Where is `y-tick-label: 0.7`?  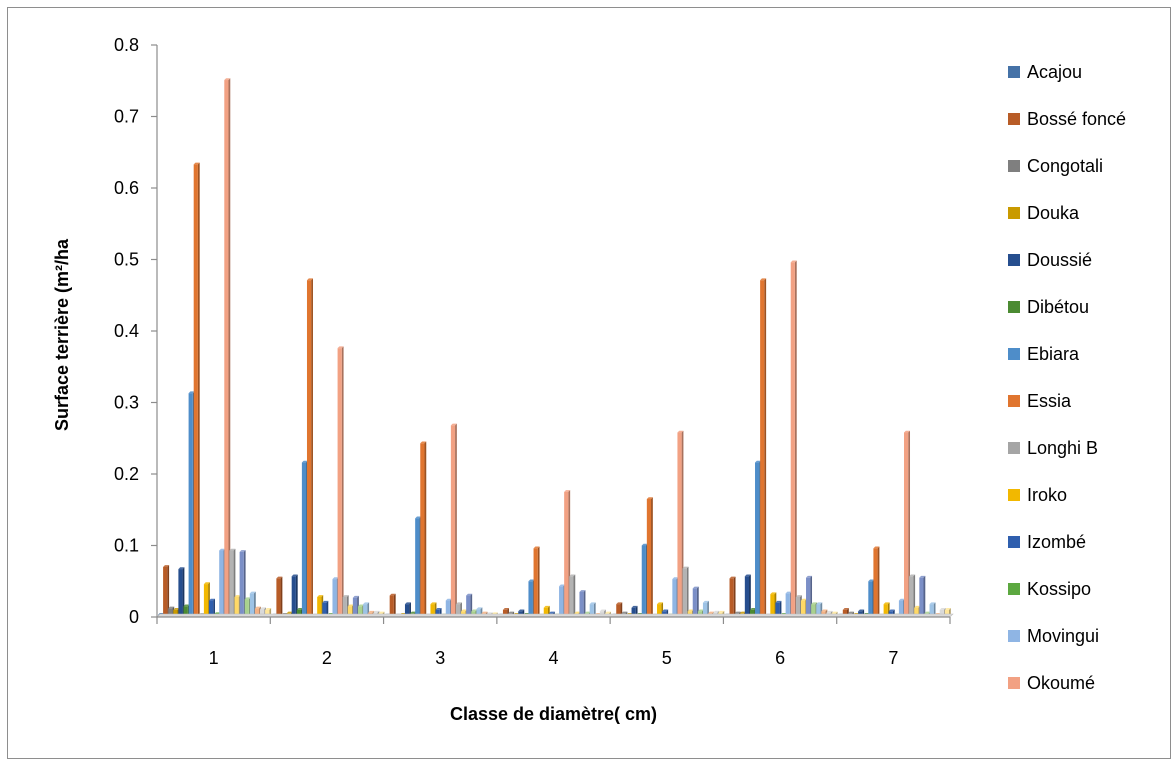
y-tick-label: 0.7 is located at coordinates (126, 117).